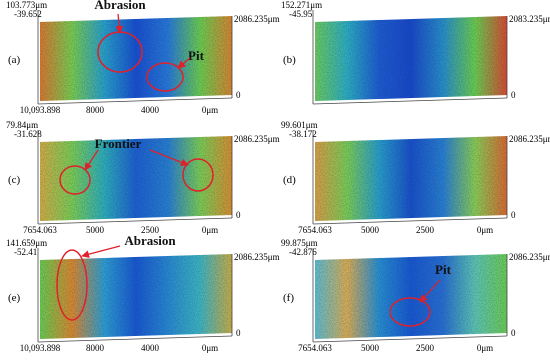 This screenshot has width=550, height=360. What do you see at coordinates (22, 125) in the screenshot?
I see `z-max-label: 79.84μm` at bounding box center [22, 125].